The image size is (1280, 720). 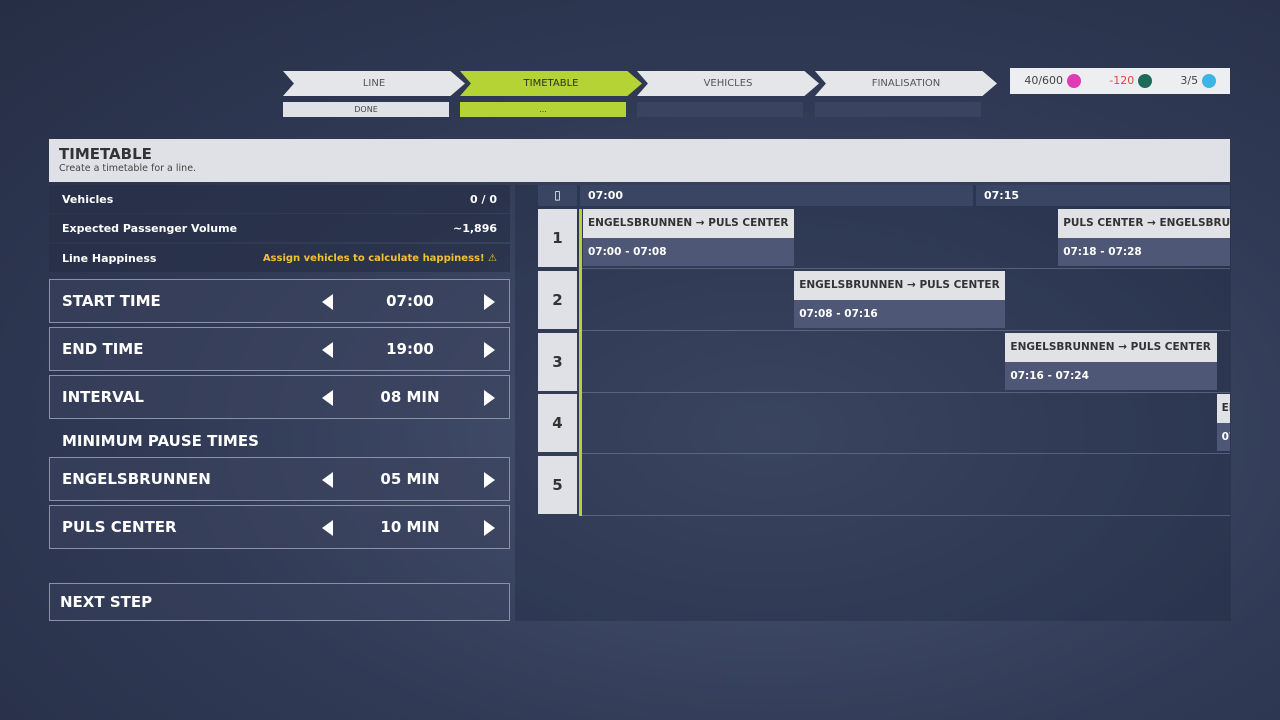 What do you see at coordinates (557, 299) in the screenshot?
I see `row-number: 2` at bounding box center [557, 299].